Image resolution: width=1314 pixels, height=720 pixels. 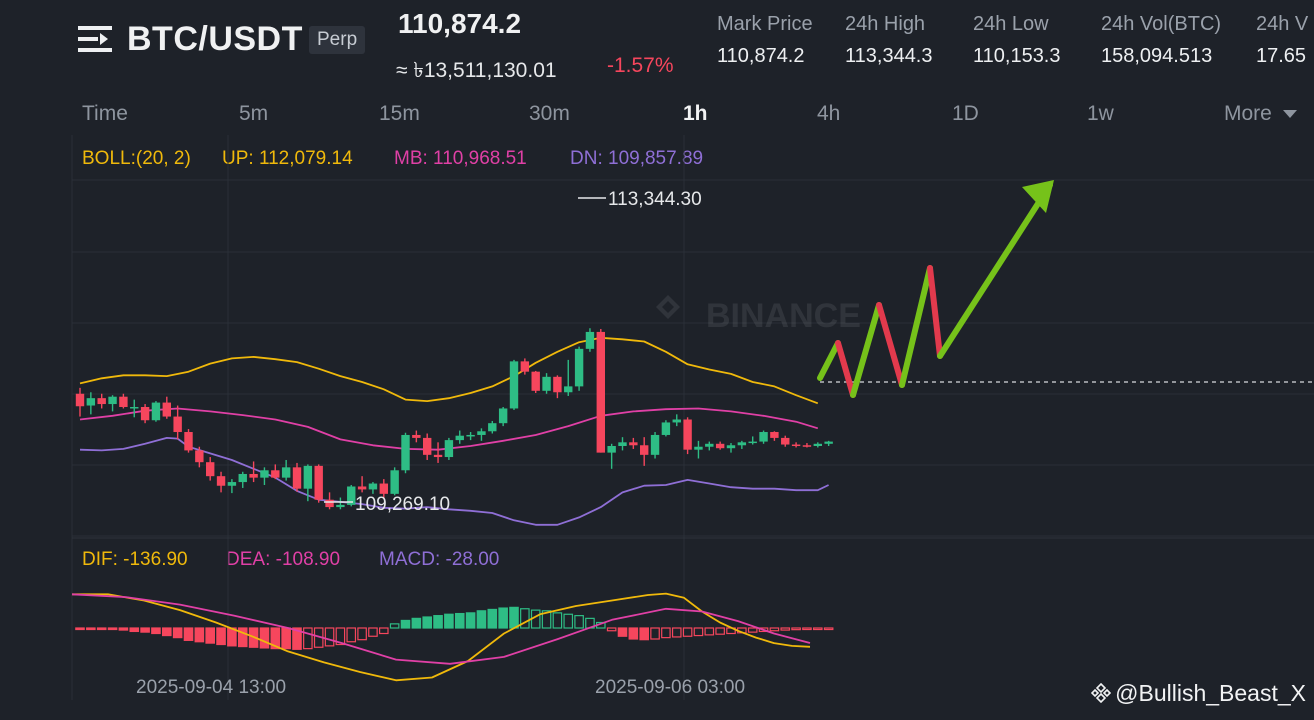 I want to click on high-24h-label: 24h High, so click(x=885, y=24).